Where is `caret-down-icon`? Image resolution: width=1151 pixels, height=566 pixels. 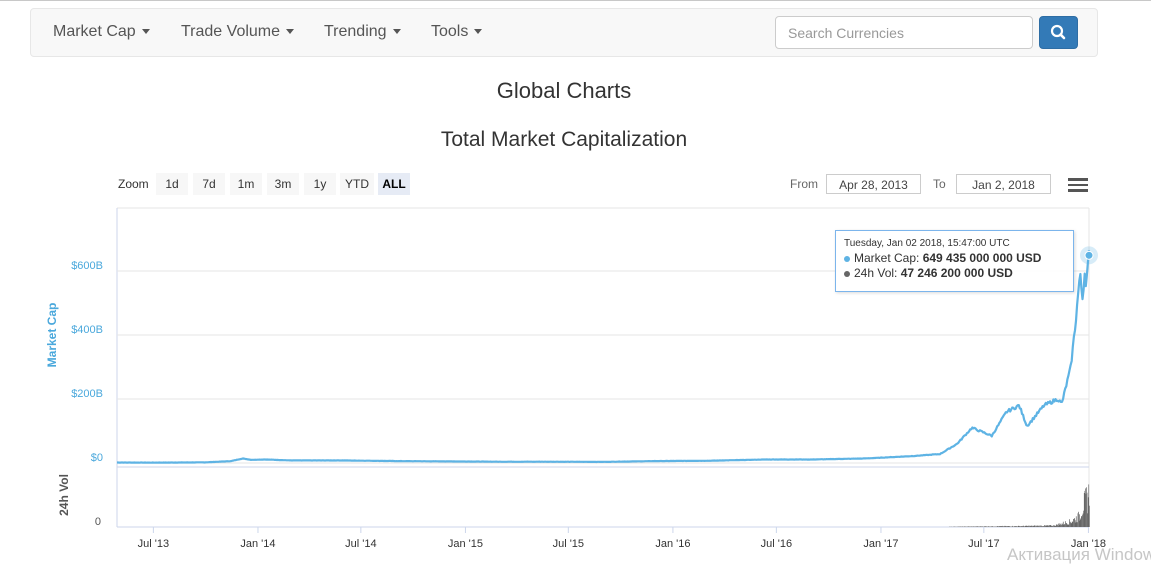 caret-down-icon is located at coordinates (396, 32).